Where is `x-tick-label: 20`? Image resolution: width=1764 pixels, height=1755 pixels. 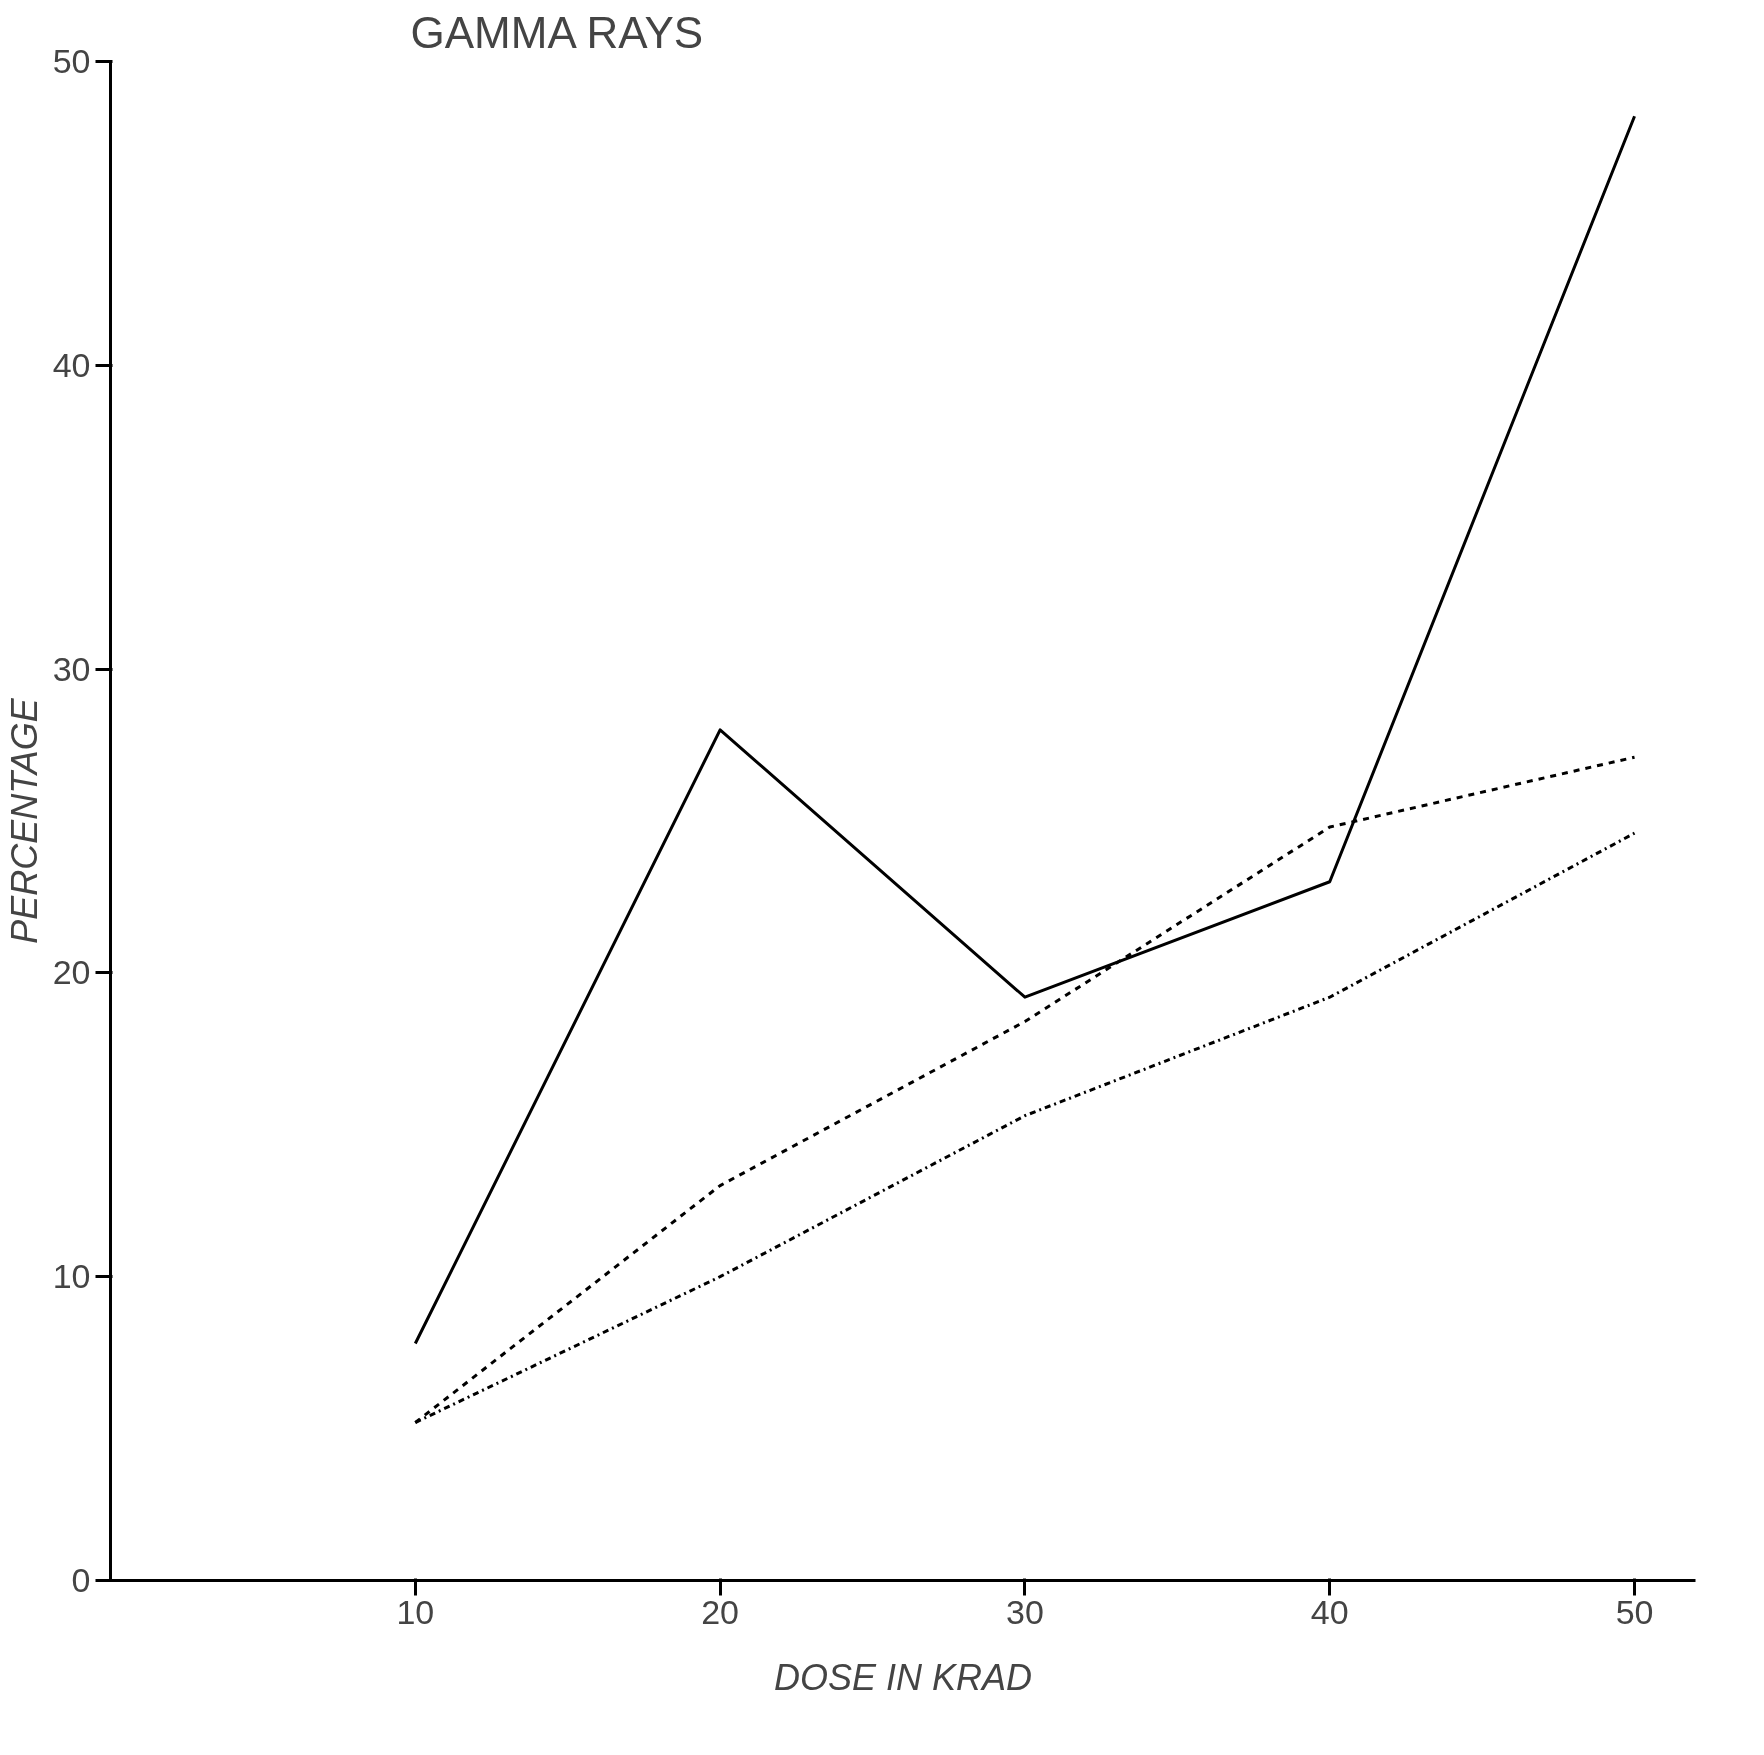 x-tick-label: 20 is located at coordinates (720, 1611).